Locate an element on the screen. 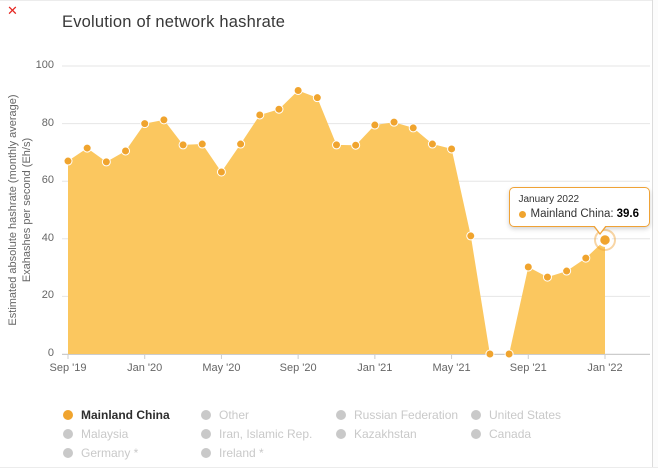 The height and width of the screenshot is (468, 658). legend-item-label: Canada is located at coordinates (510, 433).